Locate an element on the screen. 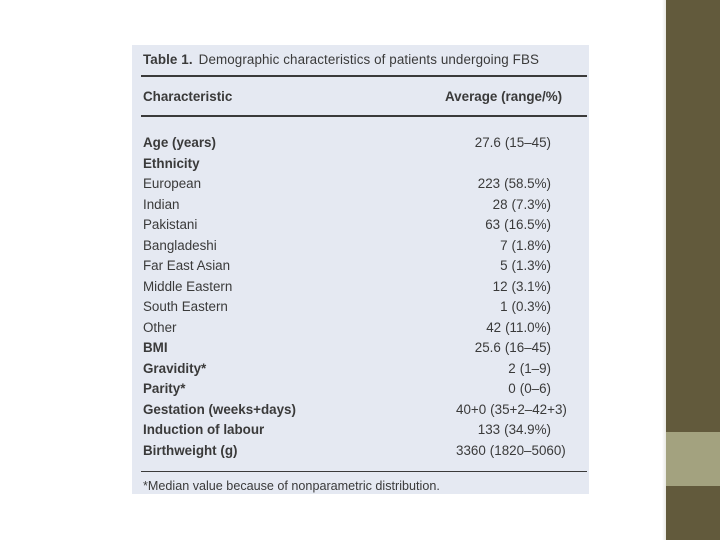  row-average: 42 is located at coordinates (494, 327).